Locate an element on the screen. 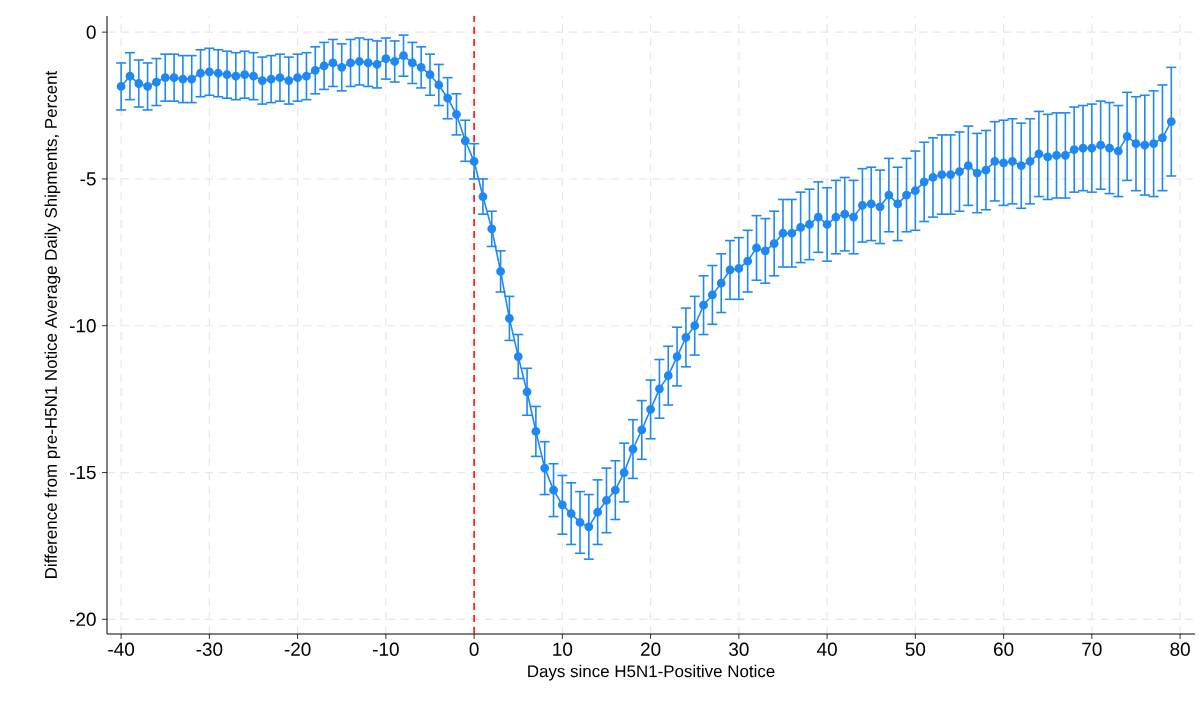 This screenshot has width=1203, height=705. y-axis-title: Difference from pre-H5N1 Notice Average Daily Shipments, Percent is located at coordinates (52, 324).